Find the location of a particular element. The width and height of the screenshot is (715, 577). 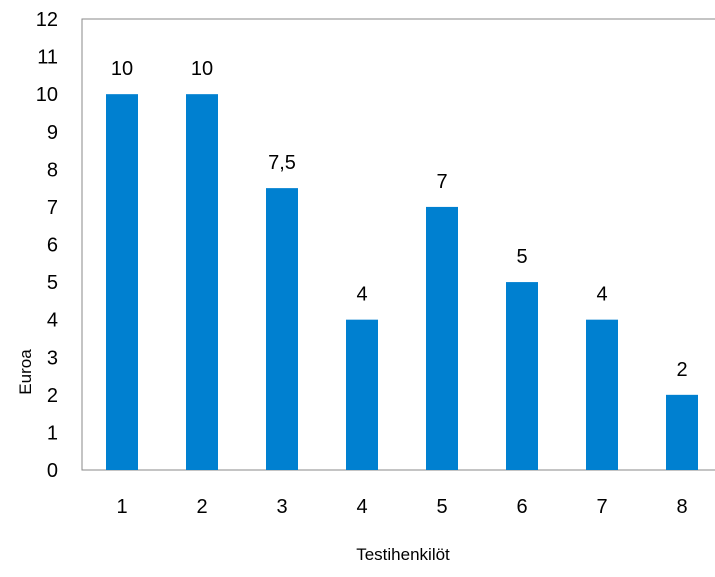

y-tick-label: 11 is located at coordinates (47, 58).